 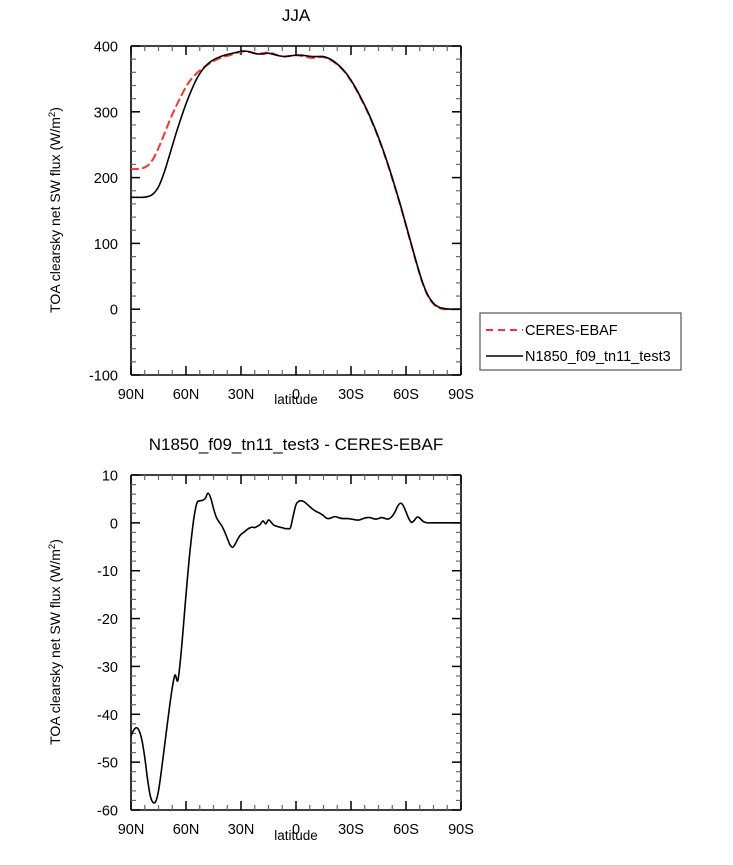 What do you see at coordinates (107, 572) in the screenshot?
I see `ytick-label: -10` at bounding box center [107, 572].